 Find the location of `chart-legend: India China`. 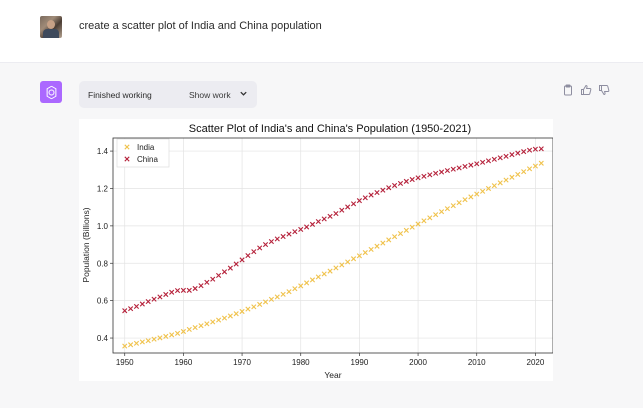

chart-legend: India China is located at coordinates (143, 153).